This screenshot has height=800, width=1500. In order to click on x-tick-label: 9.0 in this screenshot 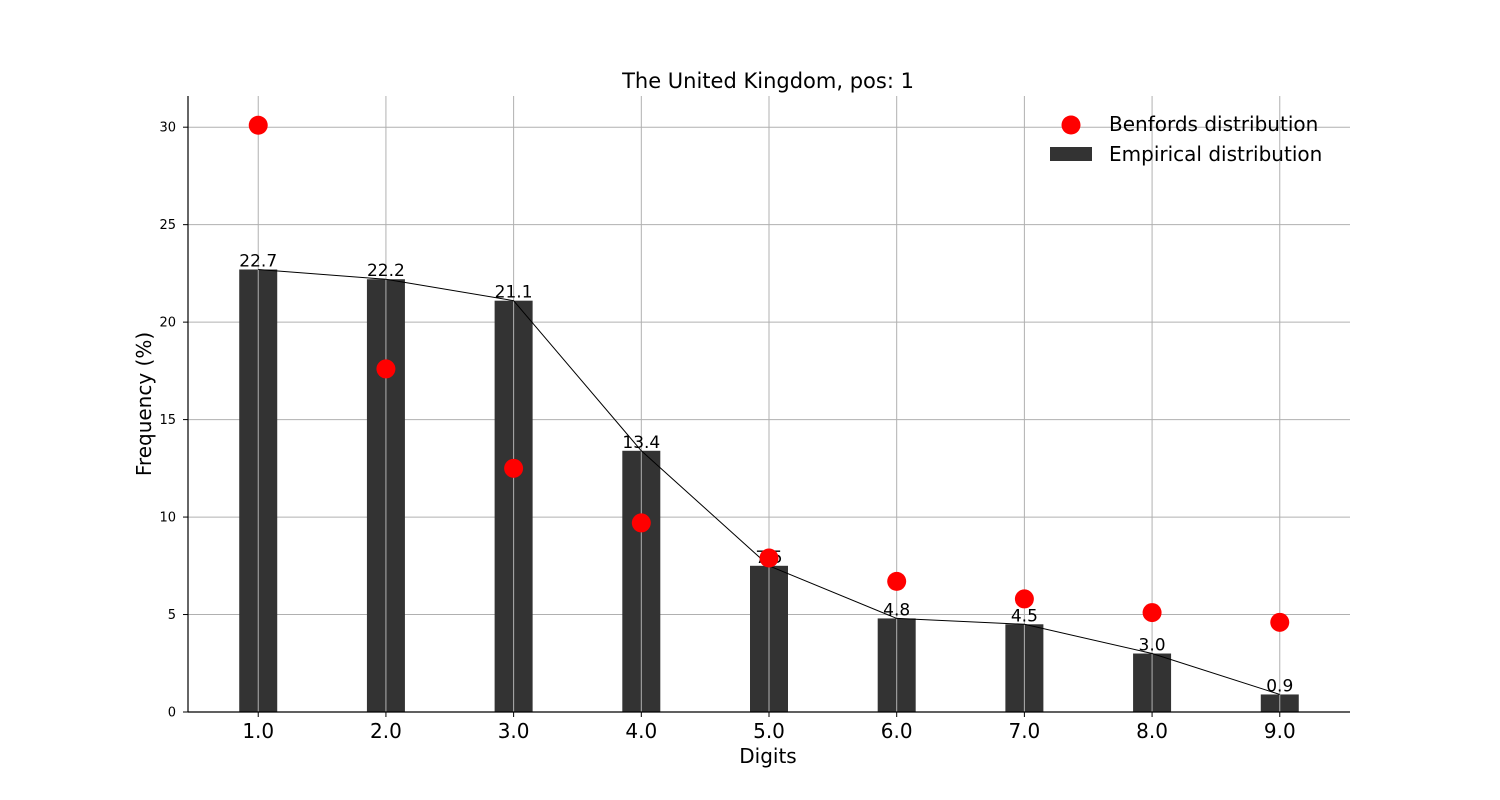, I will do `click(1280, 731)`.